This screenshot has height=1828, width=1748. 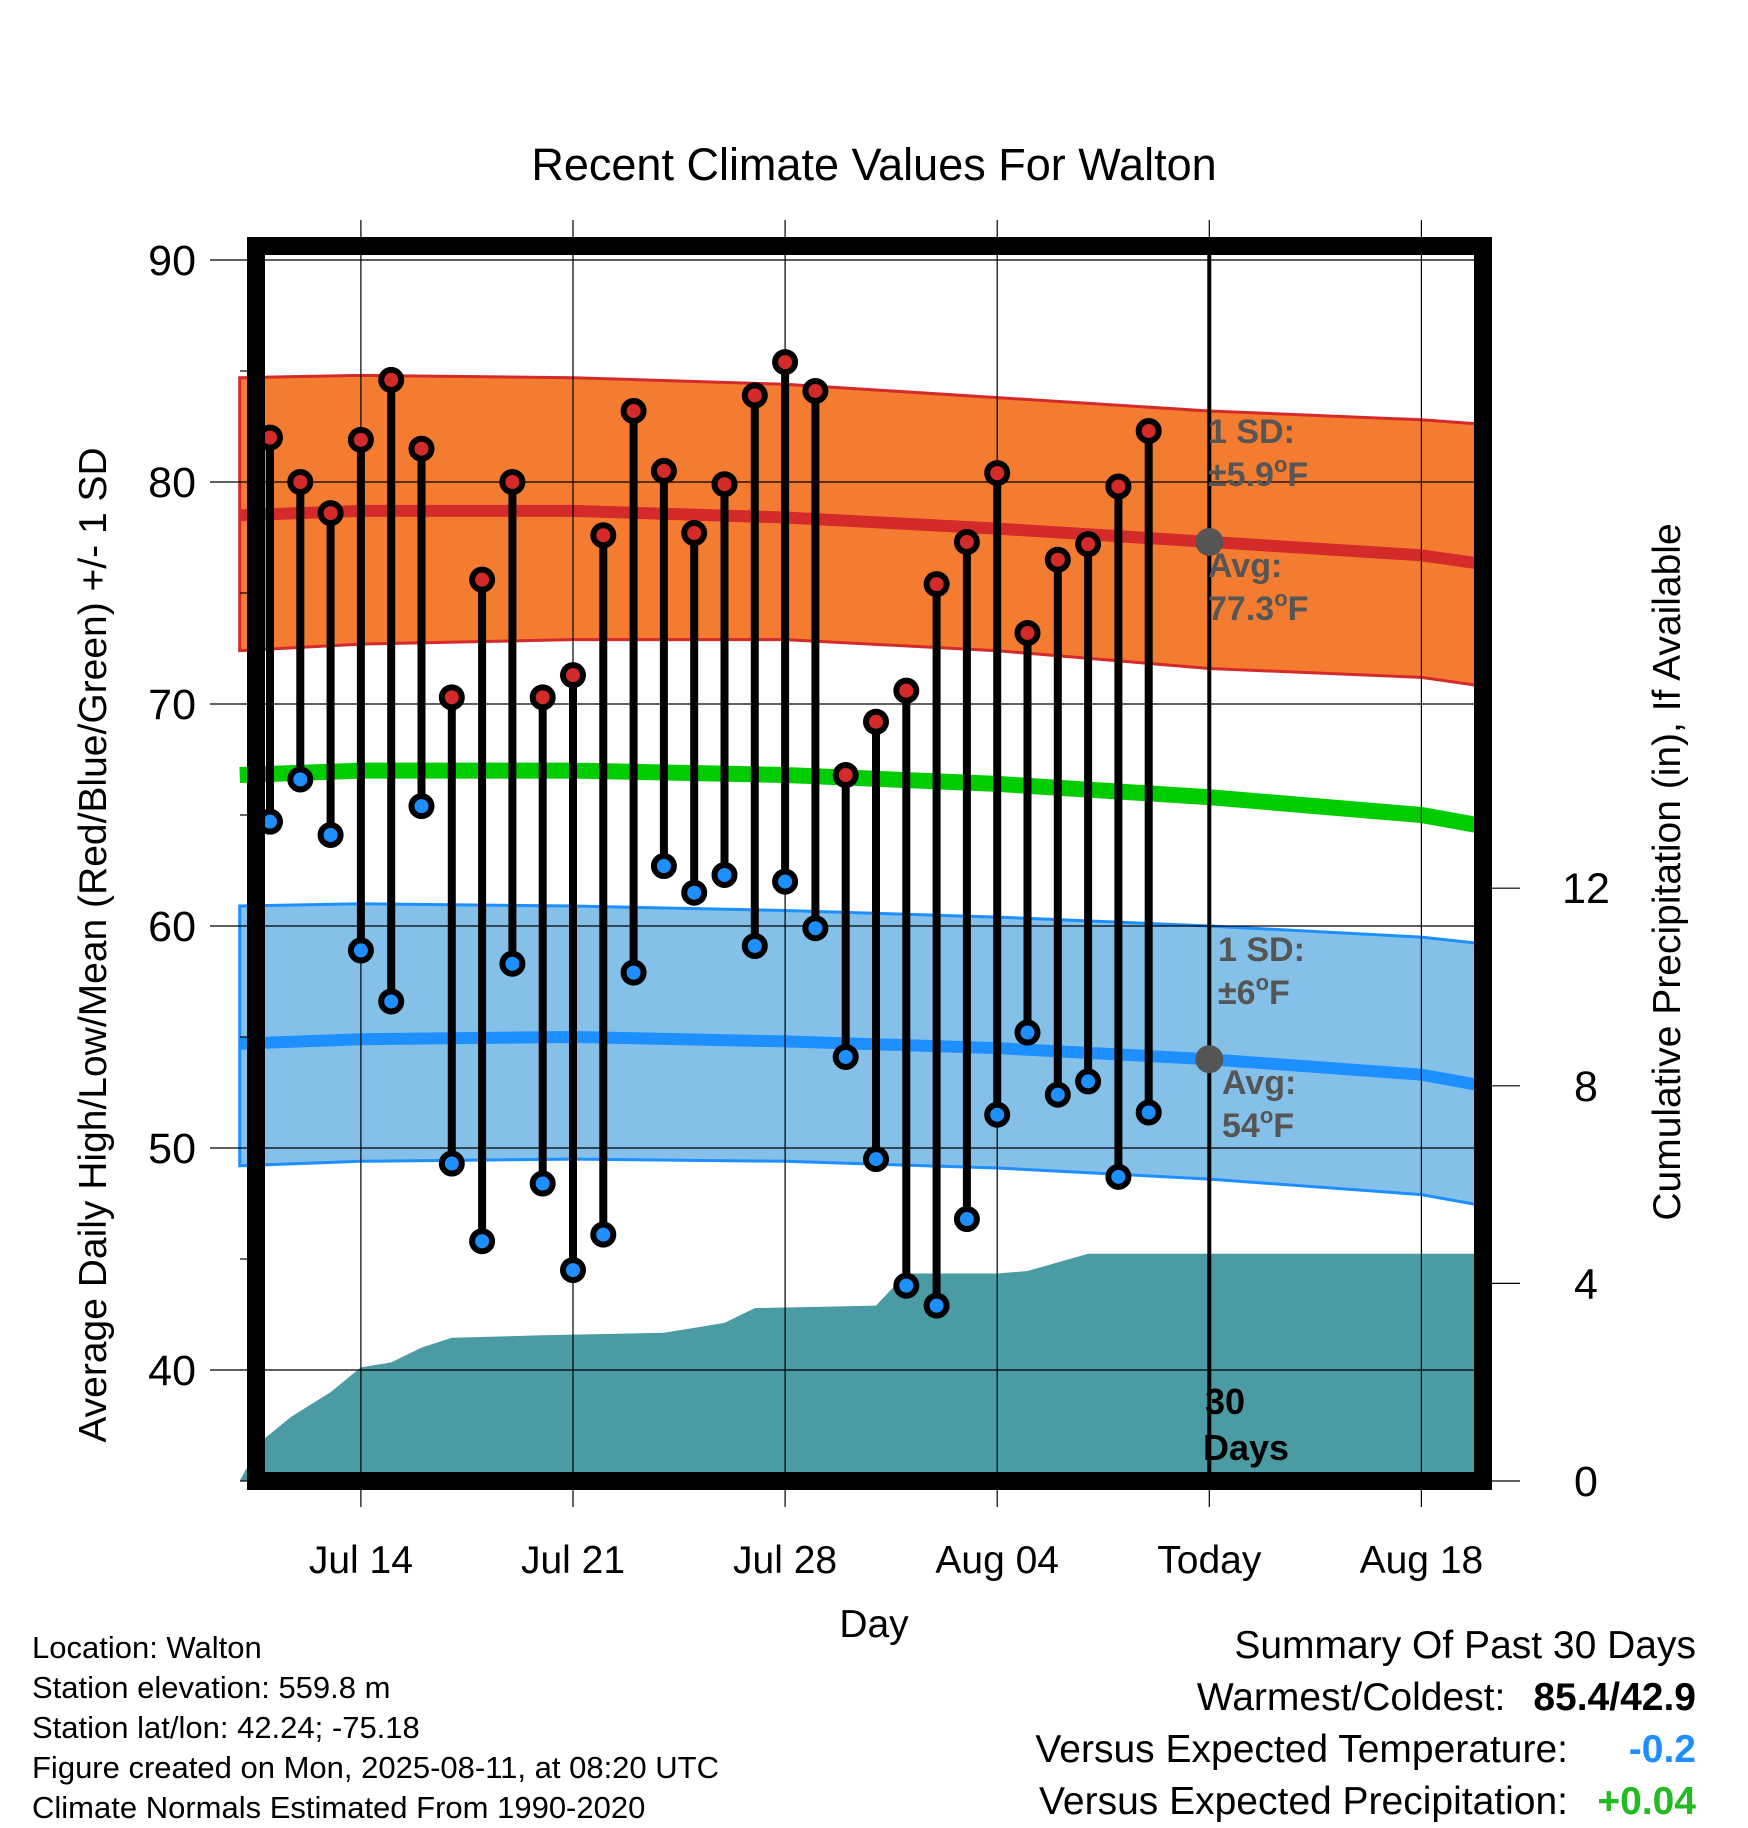 What do you see at coordinates (1246, 1447) in the screenshot?
I see `period-unit: Days` at bounding box center [1246, 1447].